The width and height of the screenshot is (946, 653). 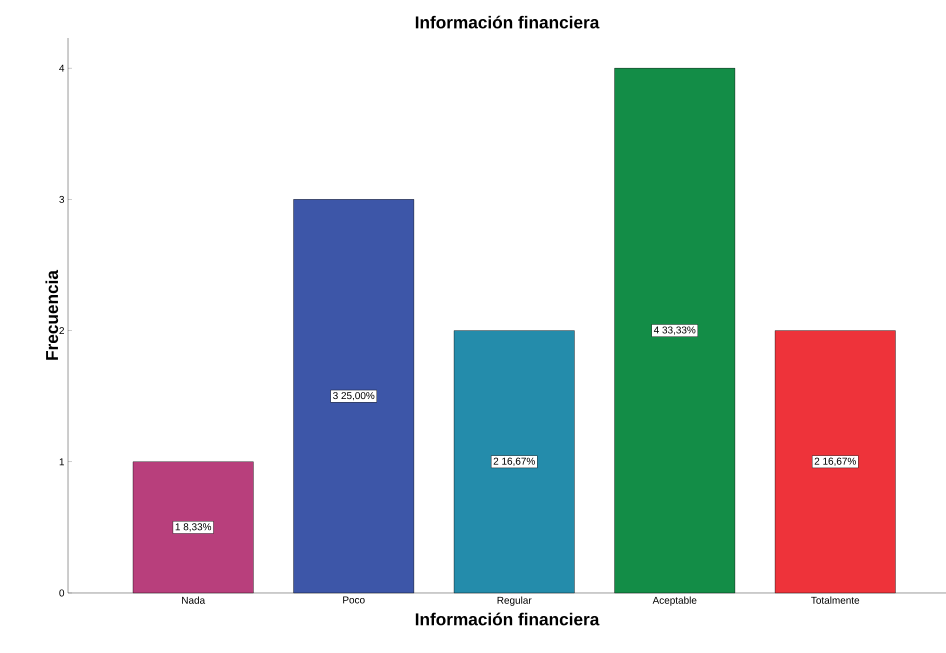 I want to click on y-tick-label: 0, so click(x=61, y=593).